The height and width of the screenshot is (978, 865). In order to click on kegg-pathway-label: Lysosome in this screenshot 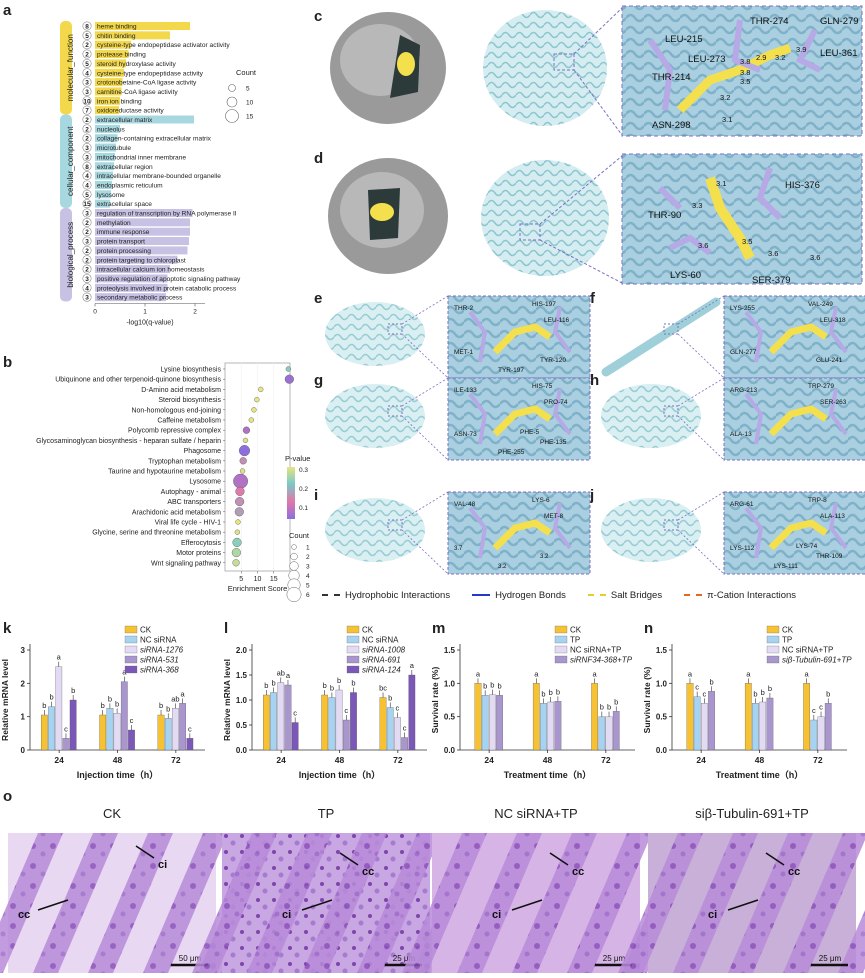, I will do `click(205, 482)`.